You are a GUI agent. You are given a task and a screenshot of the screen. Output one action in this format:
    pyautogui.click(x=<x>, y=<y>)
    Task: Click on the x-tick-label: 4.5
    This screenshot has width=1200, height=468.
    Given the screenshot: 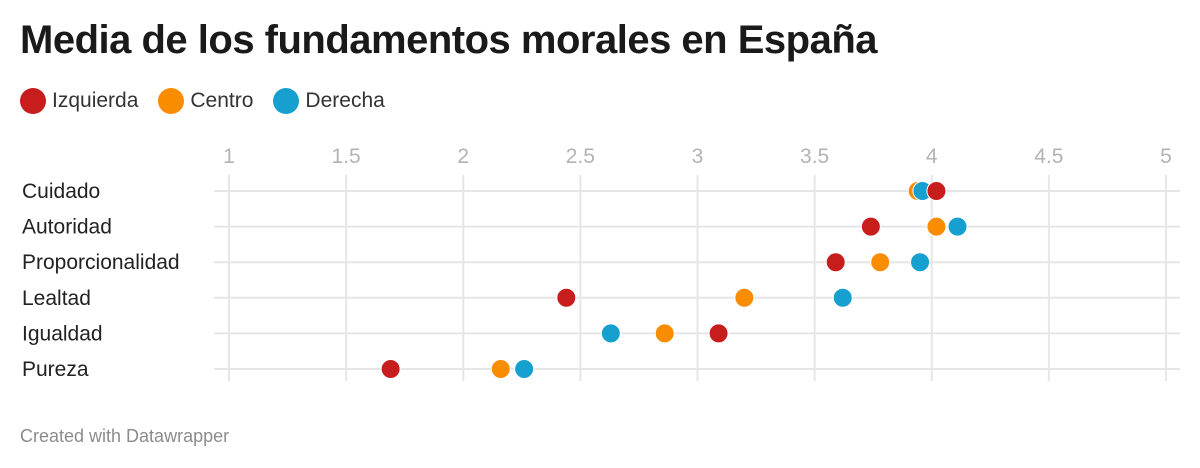 What is the action you would take?
    pyautogui.click(x=1048, y=156)
    